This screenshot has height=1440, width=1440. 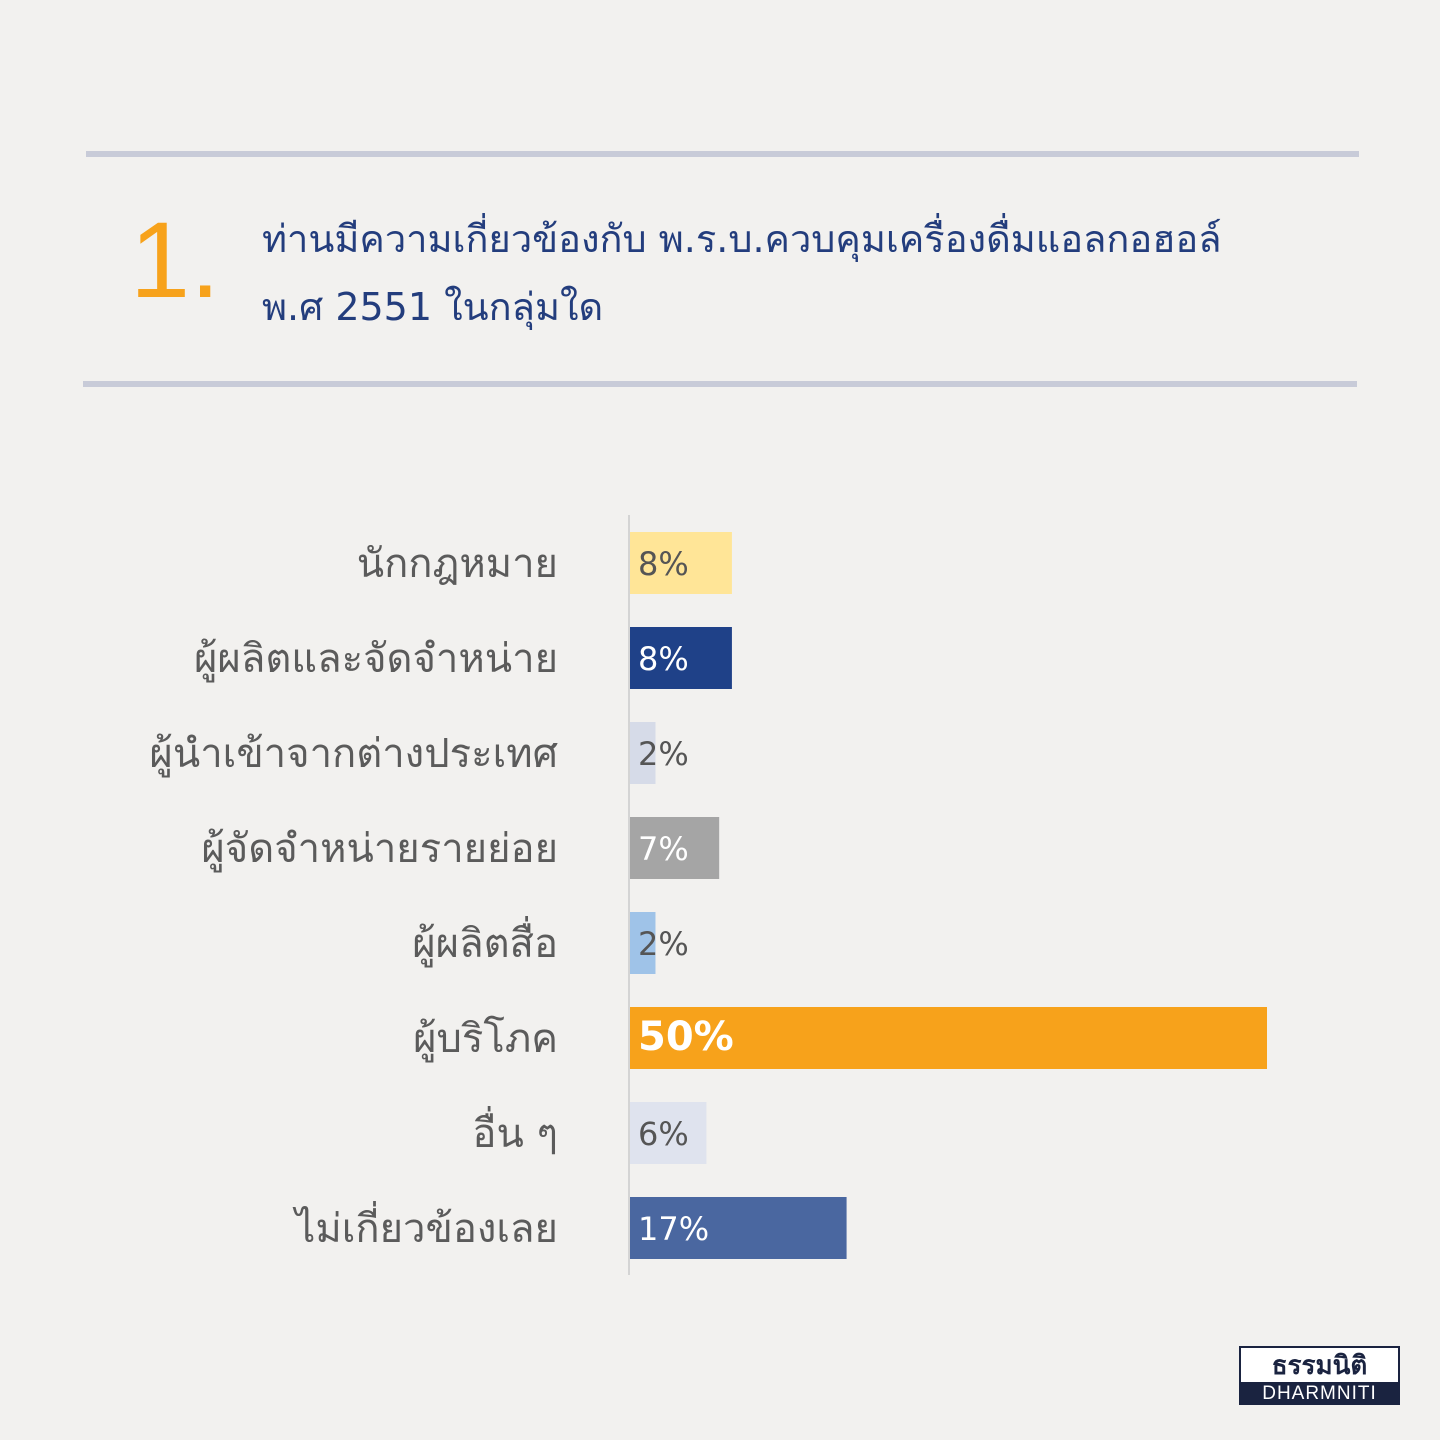 What do you see at coordinates (353, 754) in the screenshot?
I see `category-label: ผู้นำเข้าจากต่างประเทศ` at bounding box center [353, 754].